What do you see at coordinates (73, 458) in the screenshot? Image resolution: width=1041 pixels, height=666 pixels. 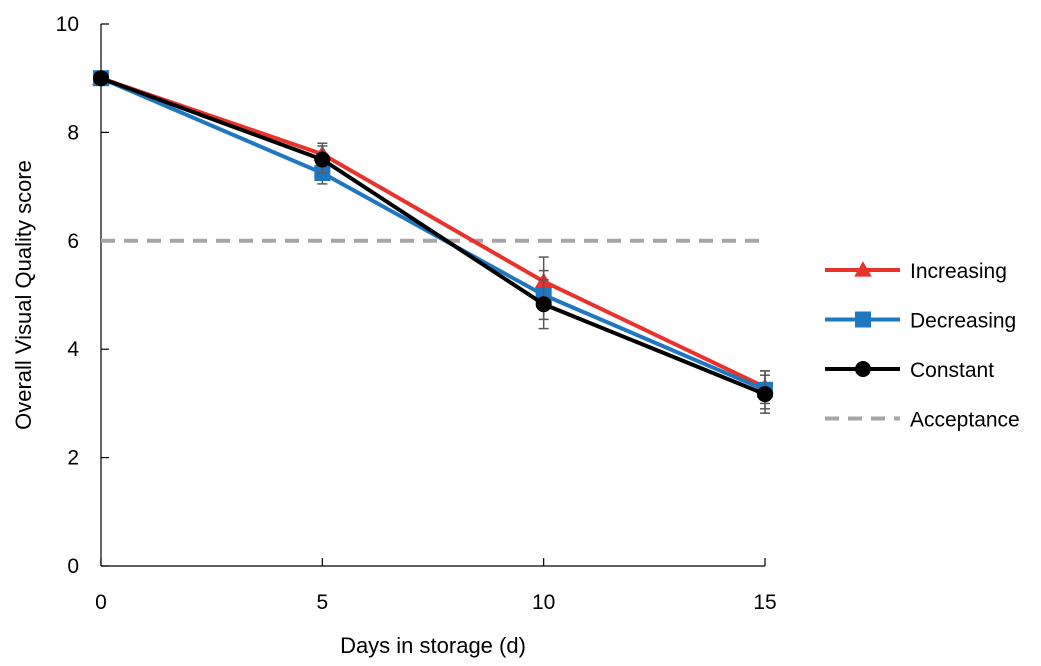 I see `y-tick-label: 2` at bounding box center [73, 458].